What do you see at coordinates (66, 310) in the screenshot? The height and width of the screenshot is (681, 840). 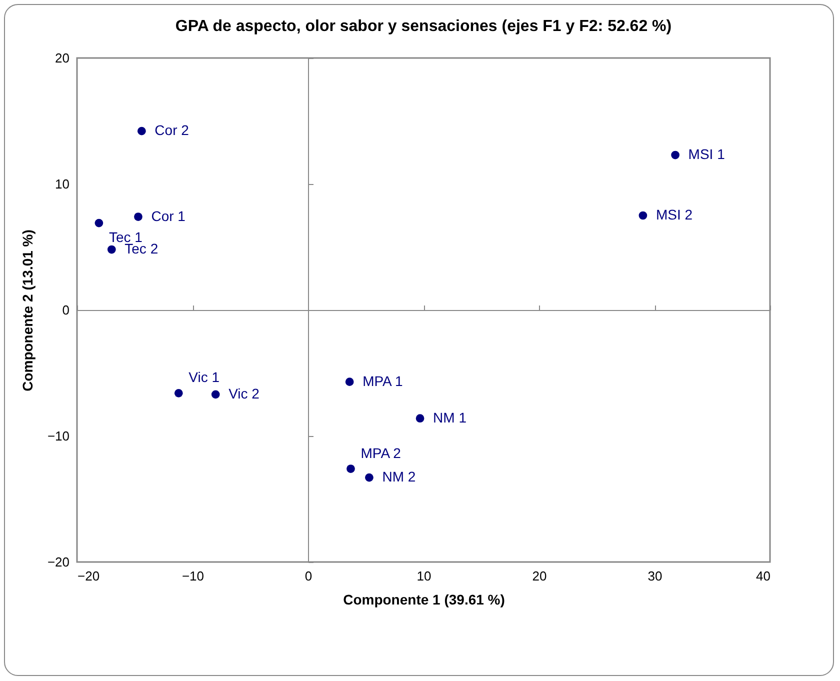 I see `y-tick-label: 0` at bounding box center [66, 310].